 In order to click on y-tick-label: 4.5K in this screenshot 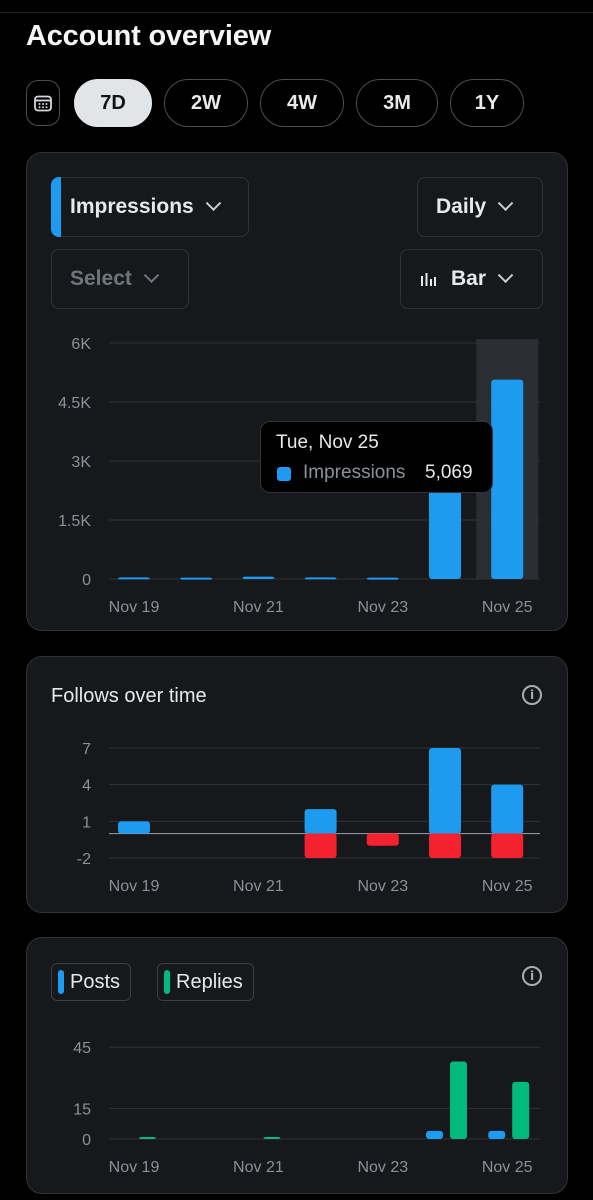, I will do `click(74, 403)`.